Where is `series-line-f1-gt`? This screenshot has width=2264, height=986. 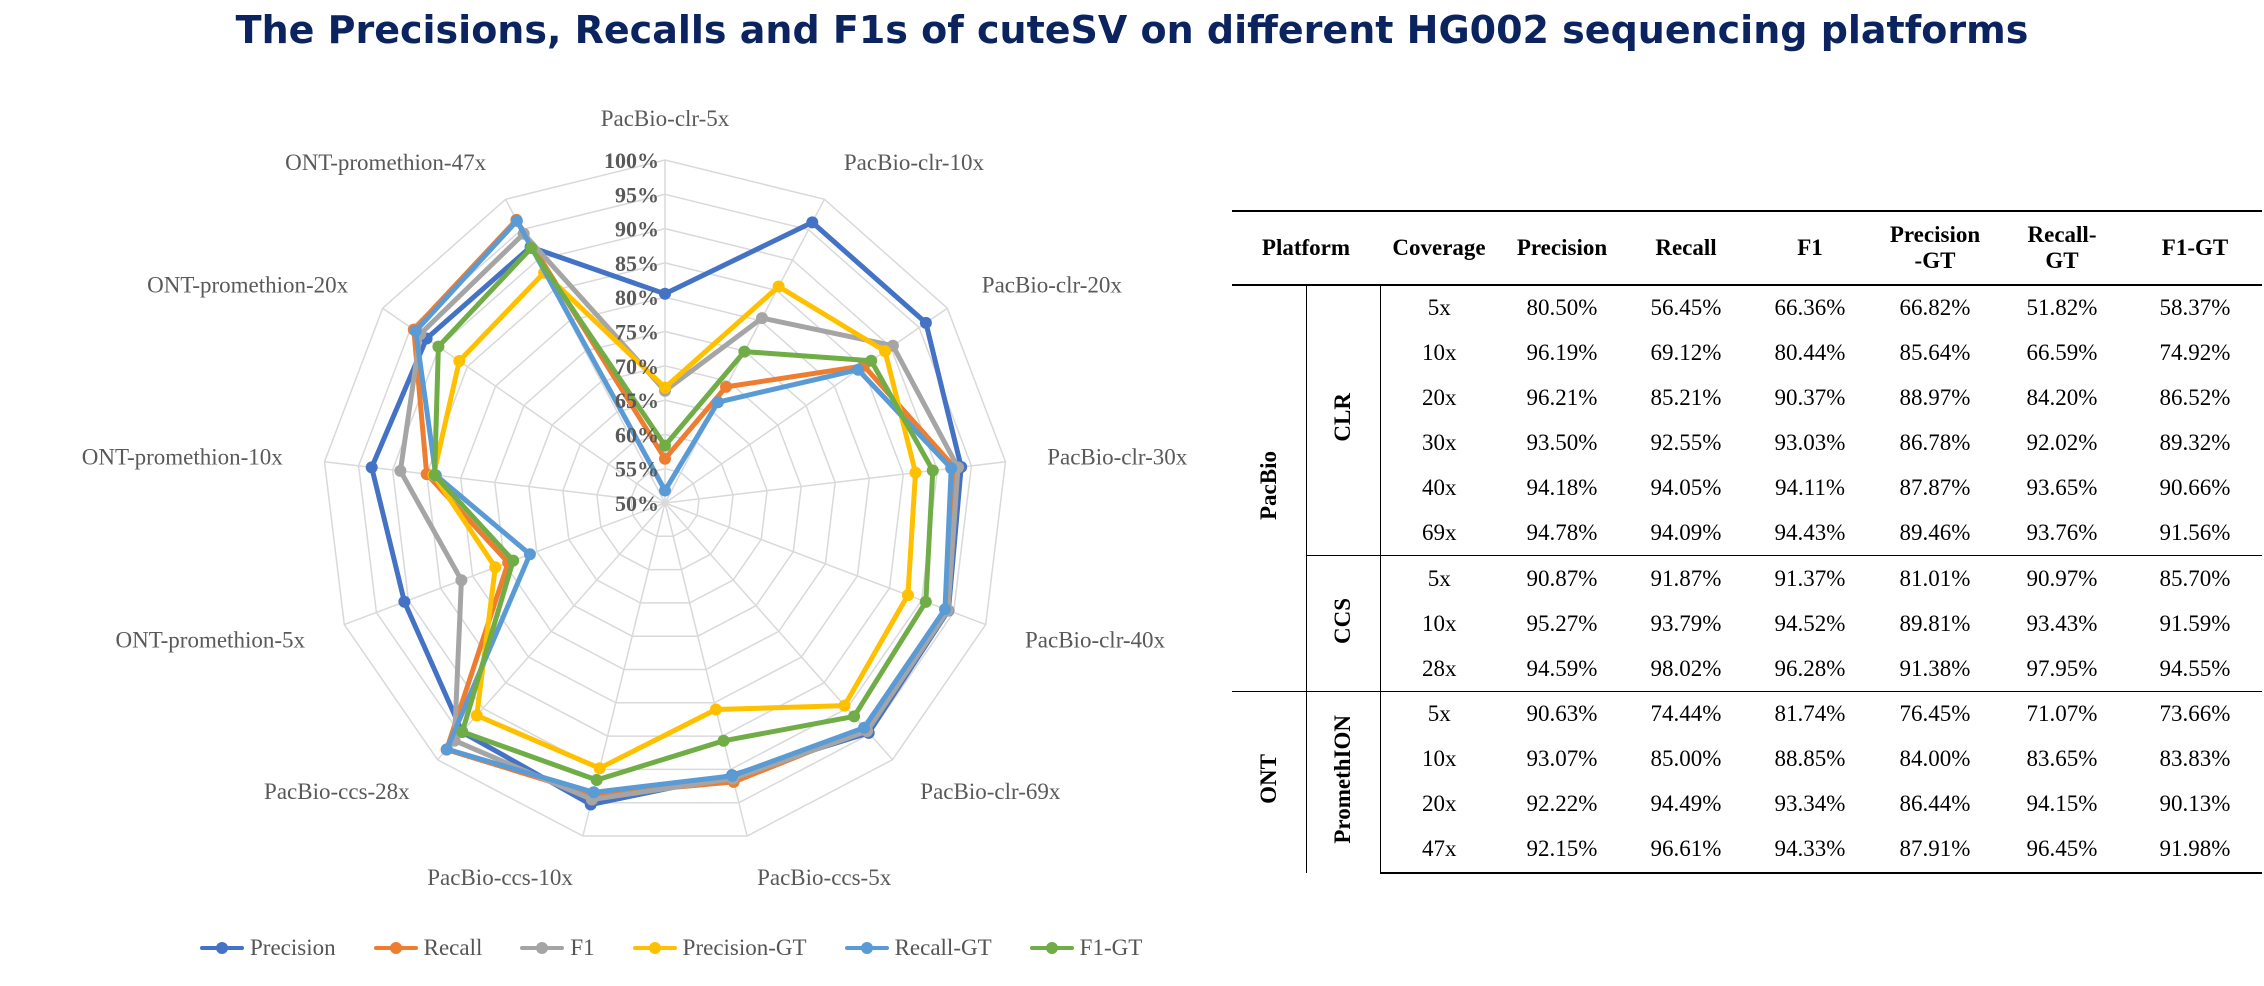
series-line-f1-gt is located at coordinates (684, 514).